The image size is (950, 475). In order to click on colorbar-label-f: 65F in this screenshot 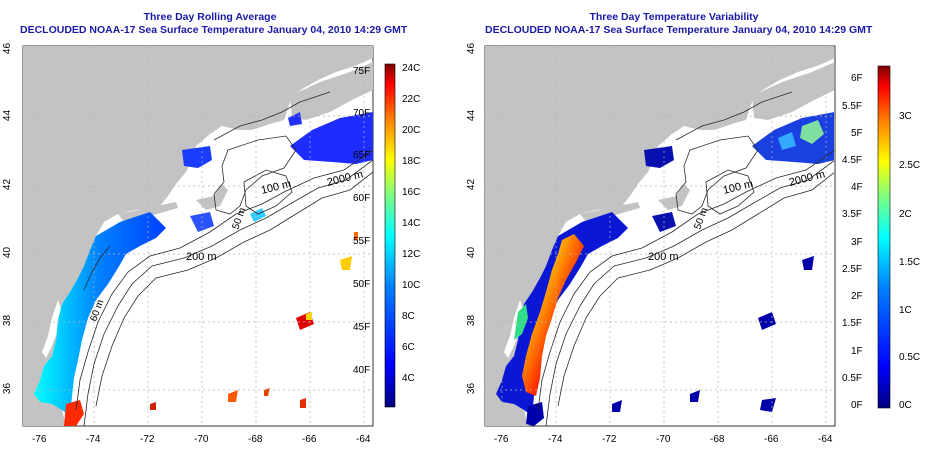, I will do `click(362, 155)`.